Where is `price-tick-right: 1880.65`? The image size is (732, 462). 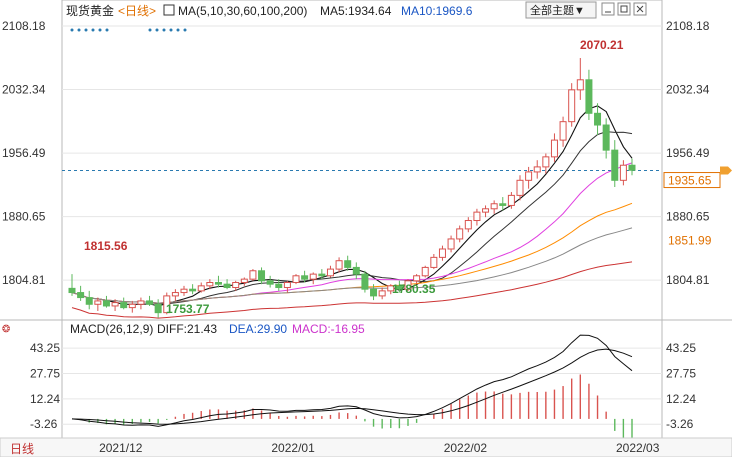 price-tick-right: 1880.65 is located at coordinates (688, 217).